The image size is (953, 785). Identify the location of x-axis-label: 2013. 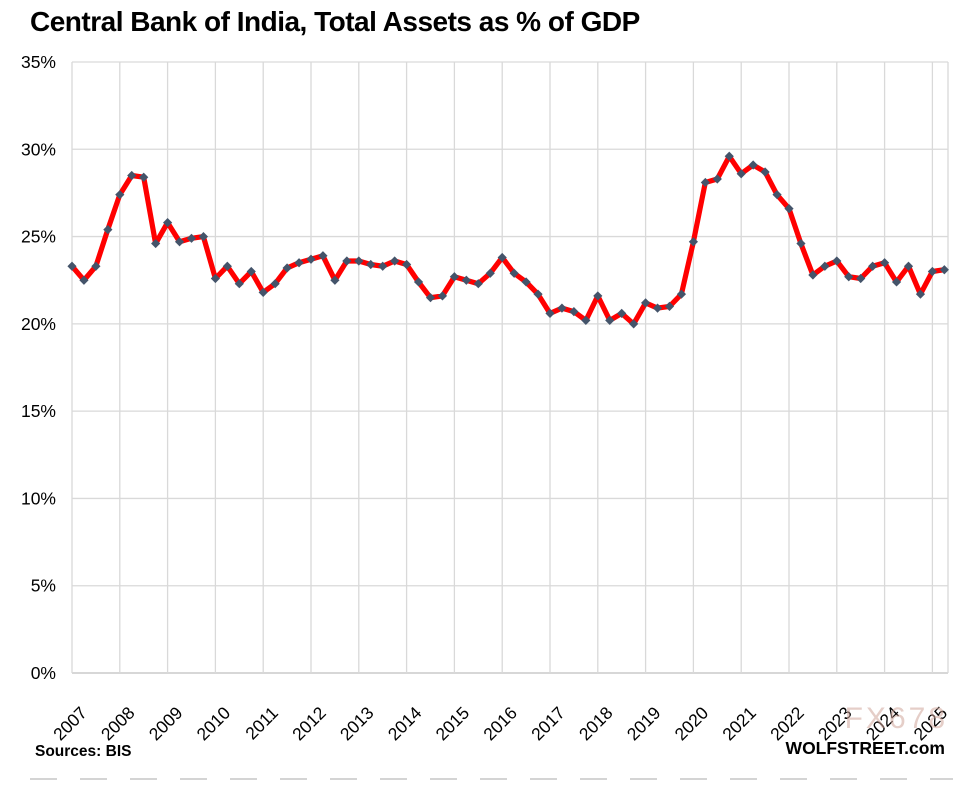
(357, 724).